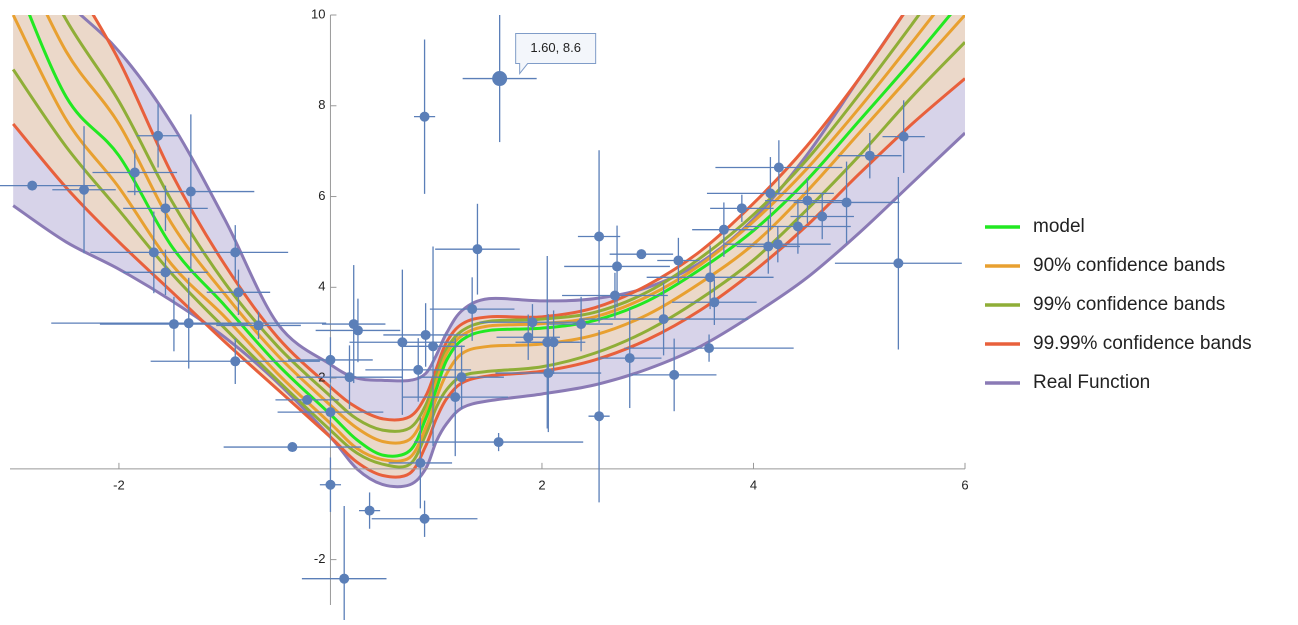 This screenshot has height=625, width=1298. I want to click on tooltip: 1.60, 8.6, so click(556, 54).